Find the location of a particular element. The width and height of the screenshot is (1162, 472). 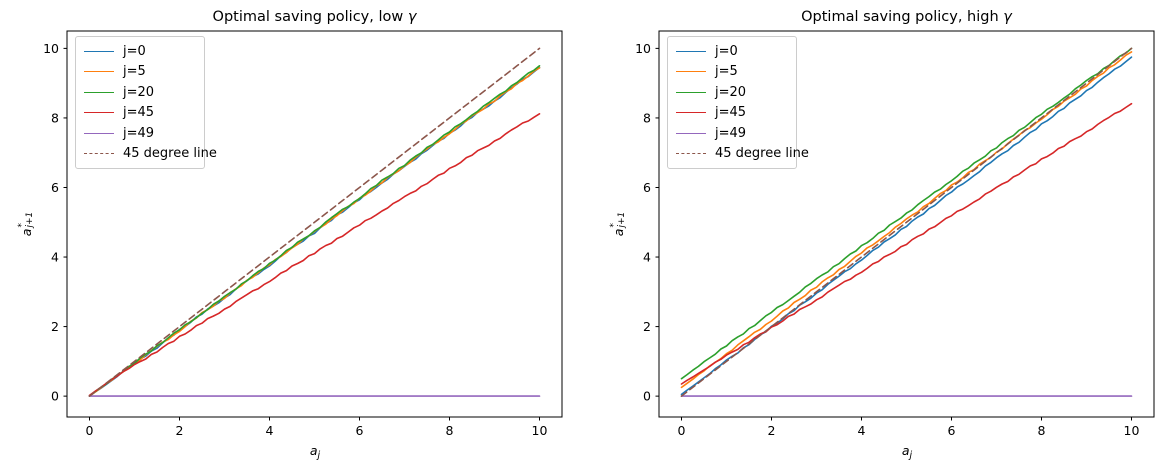

plot-title-text: Optimal saving policy, high is located at coordinates (902, 17).